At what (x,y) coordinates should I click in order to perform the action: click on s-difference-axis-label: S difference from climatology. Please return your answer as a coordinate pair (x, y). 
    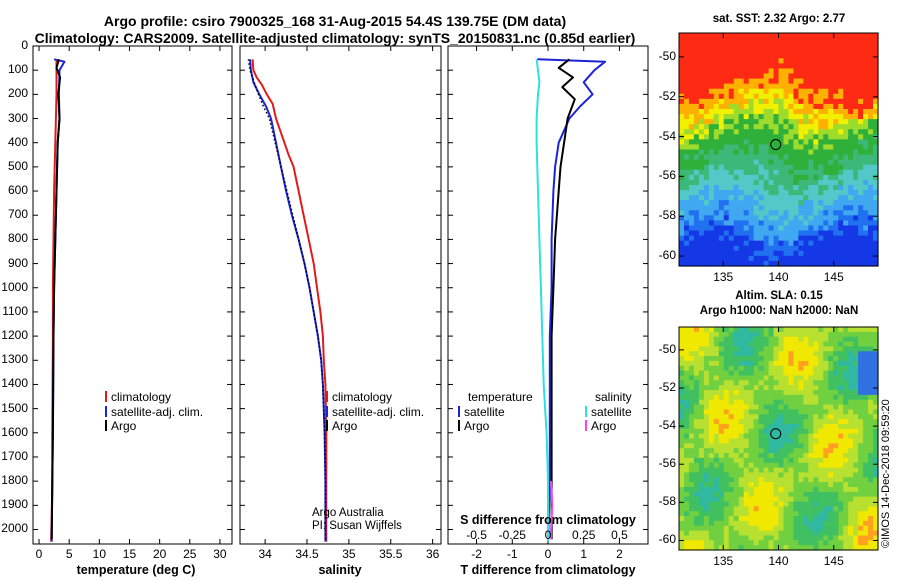
    Looking at the image, I should click on (548, 520).